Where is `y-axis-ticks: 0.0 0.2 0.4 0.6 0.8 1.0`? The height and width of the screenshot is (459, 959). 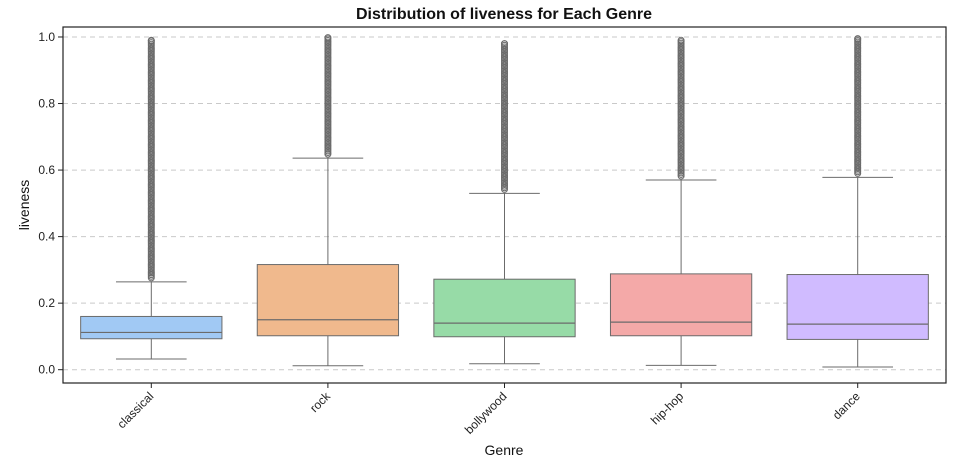 y-axis-ticks: 0.0 0.2 0.4 0.6 0.8 1.0 is located at coordinates (50, 203).